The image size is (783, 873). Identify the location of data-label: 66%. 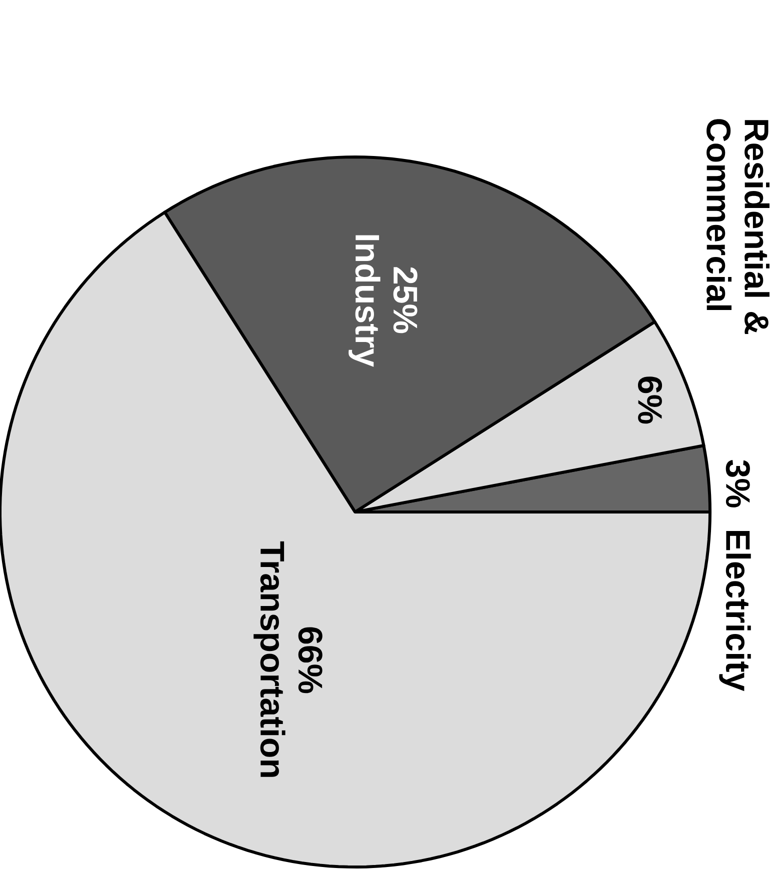
(310, 660).